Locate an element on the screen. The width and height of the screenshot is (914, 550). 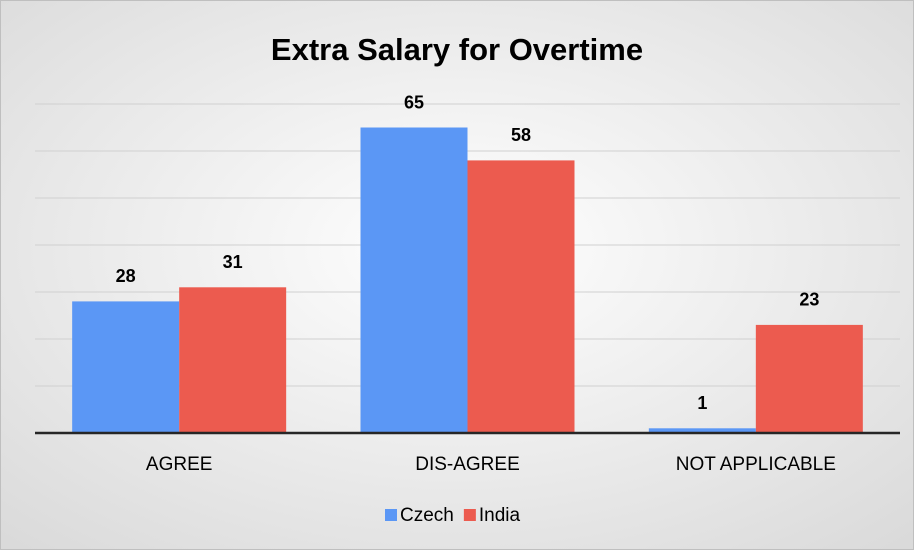
data-label: 58 is located at coordinates (521, 135).